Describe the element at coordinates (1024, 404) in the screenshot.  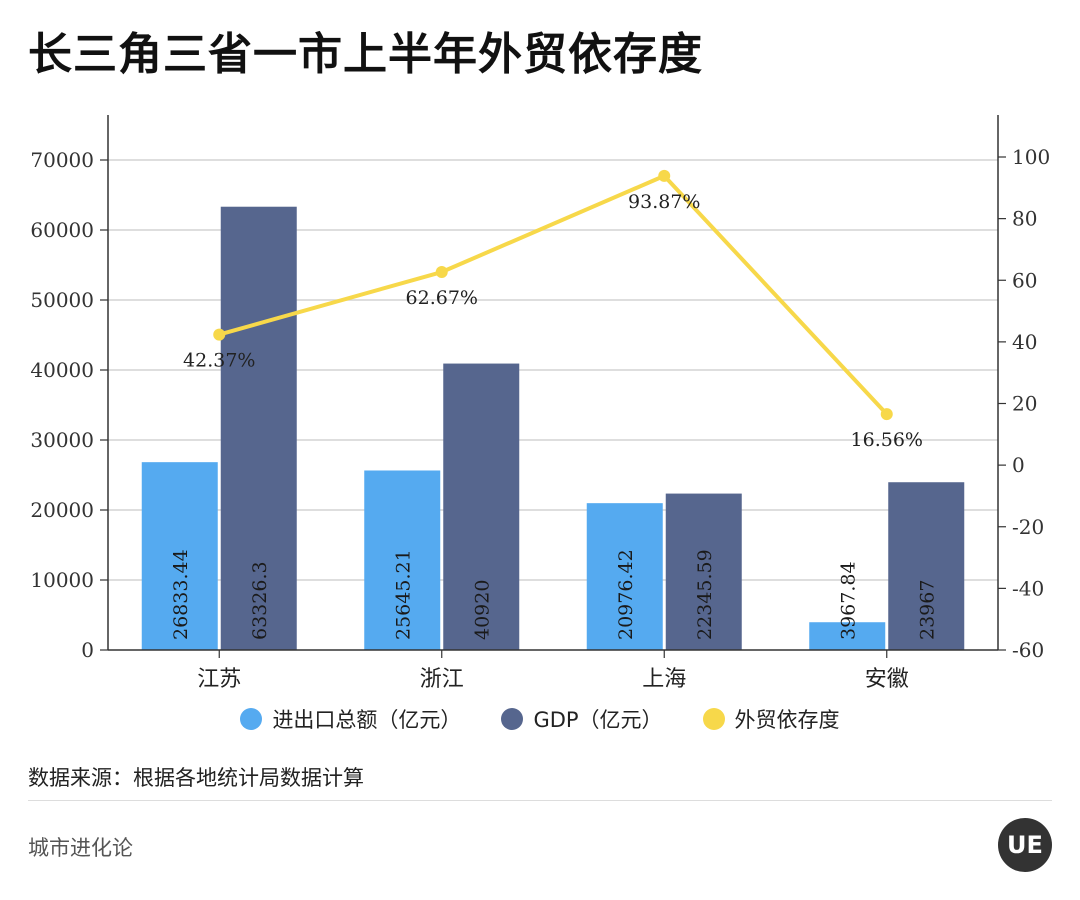
I see `right-tick-label-4: 20` at that location.